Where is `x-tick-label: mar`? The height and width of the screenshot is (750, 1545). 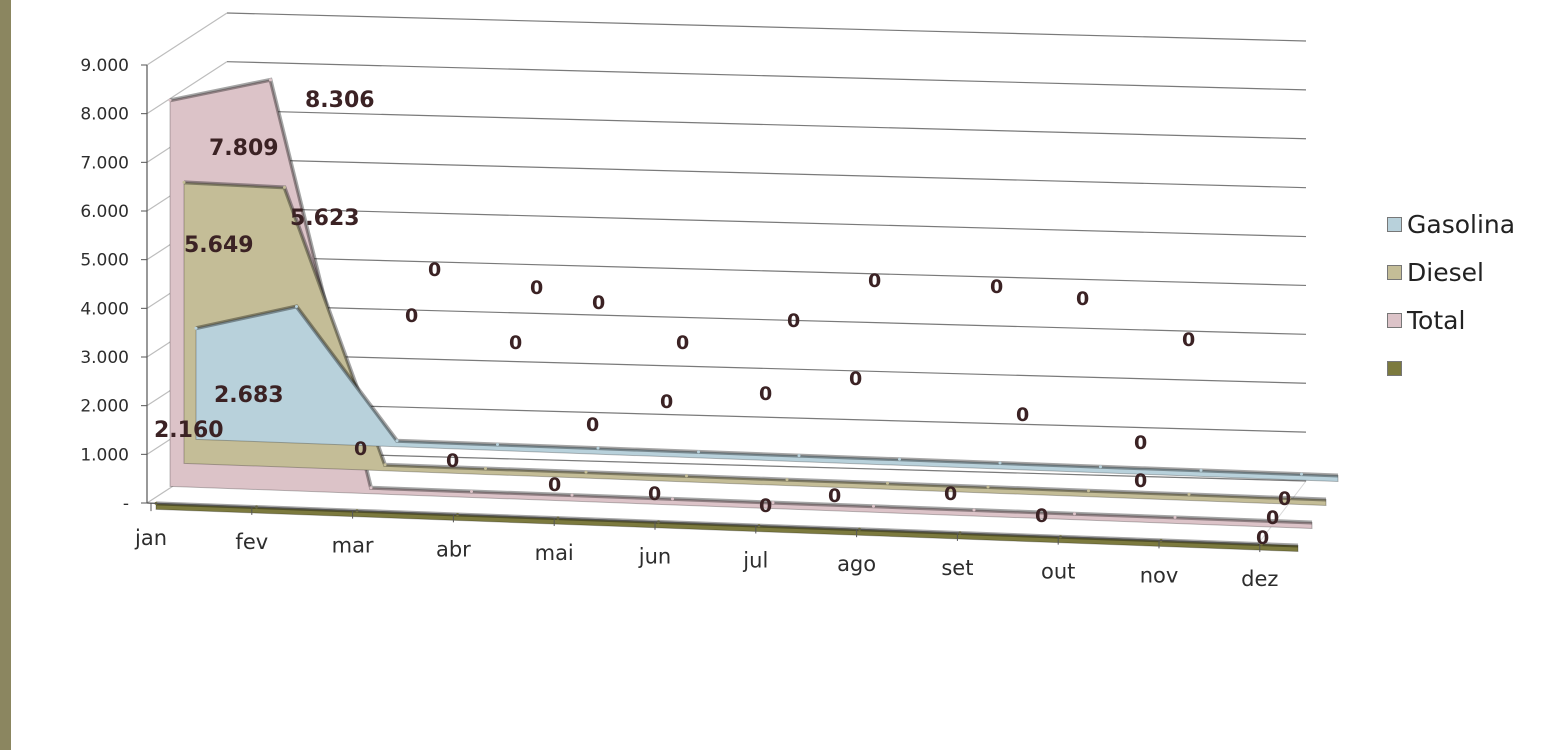 x-tick-label: mar is located at coordinates (353, 546).